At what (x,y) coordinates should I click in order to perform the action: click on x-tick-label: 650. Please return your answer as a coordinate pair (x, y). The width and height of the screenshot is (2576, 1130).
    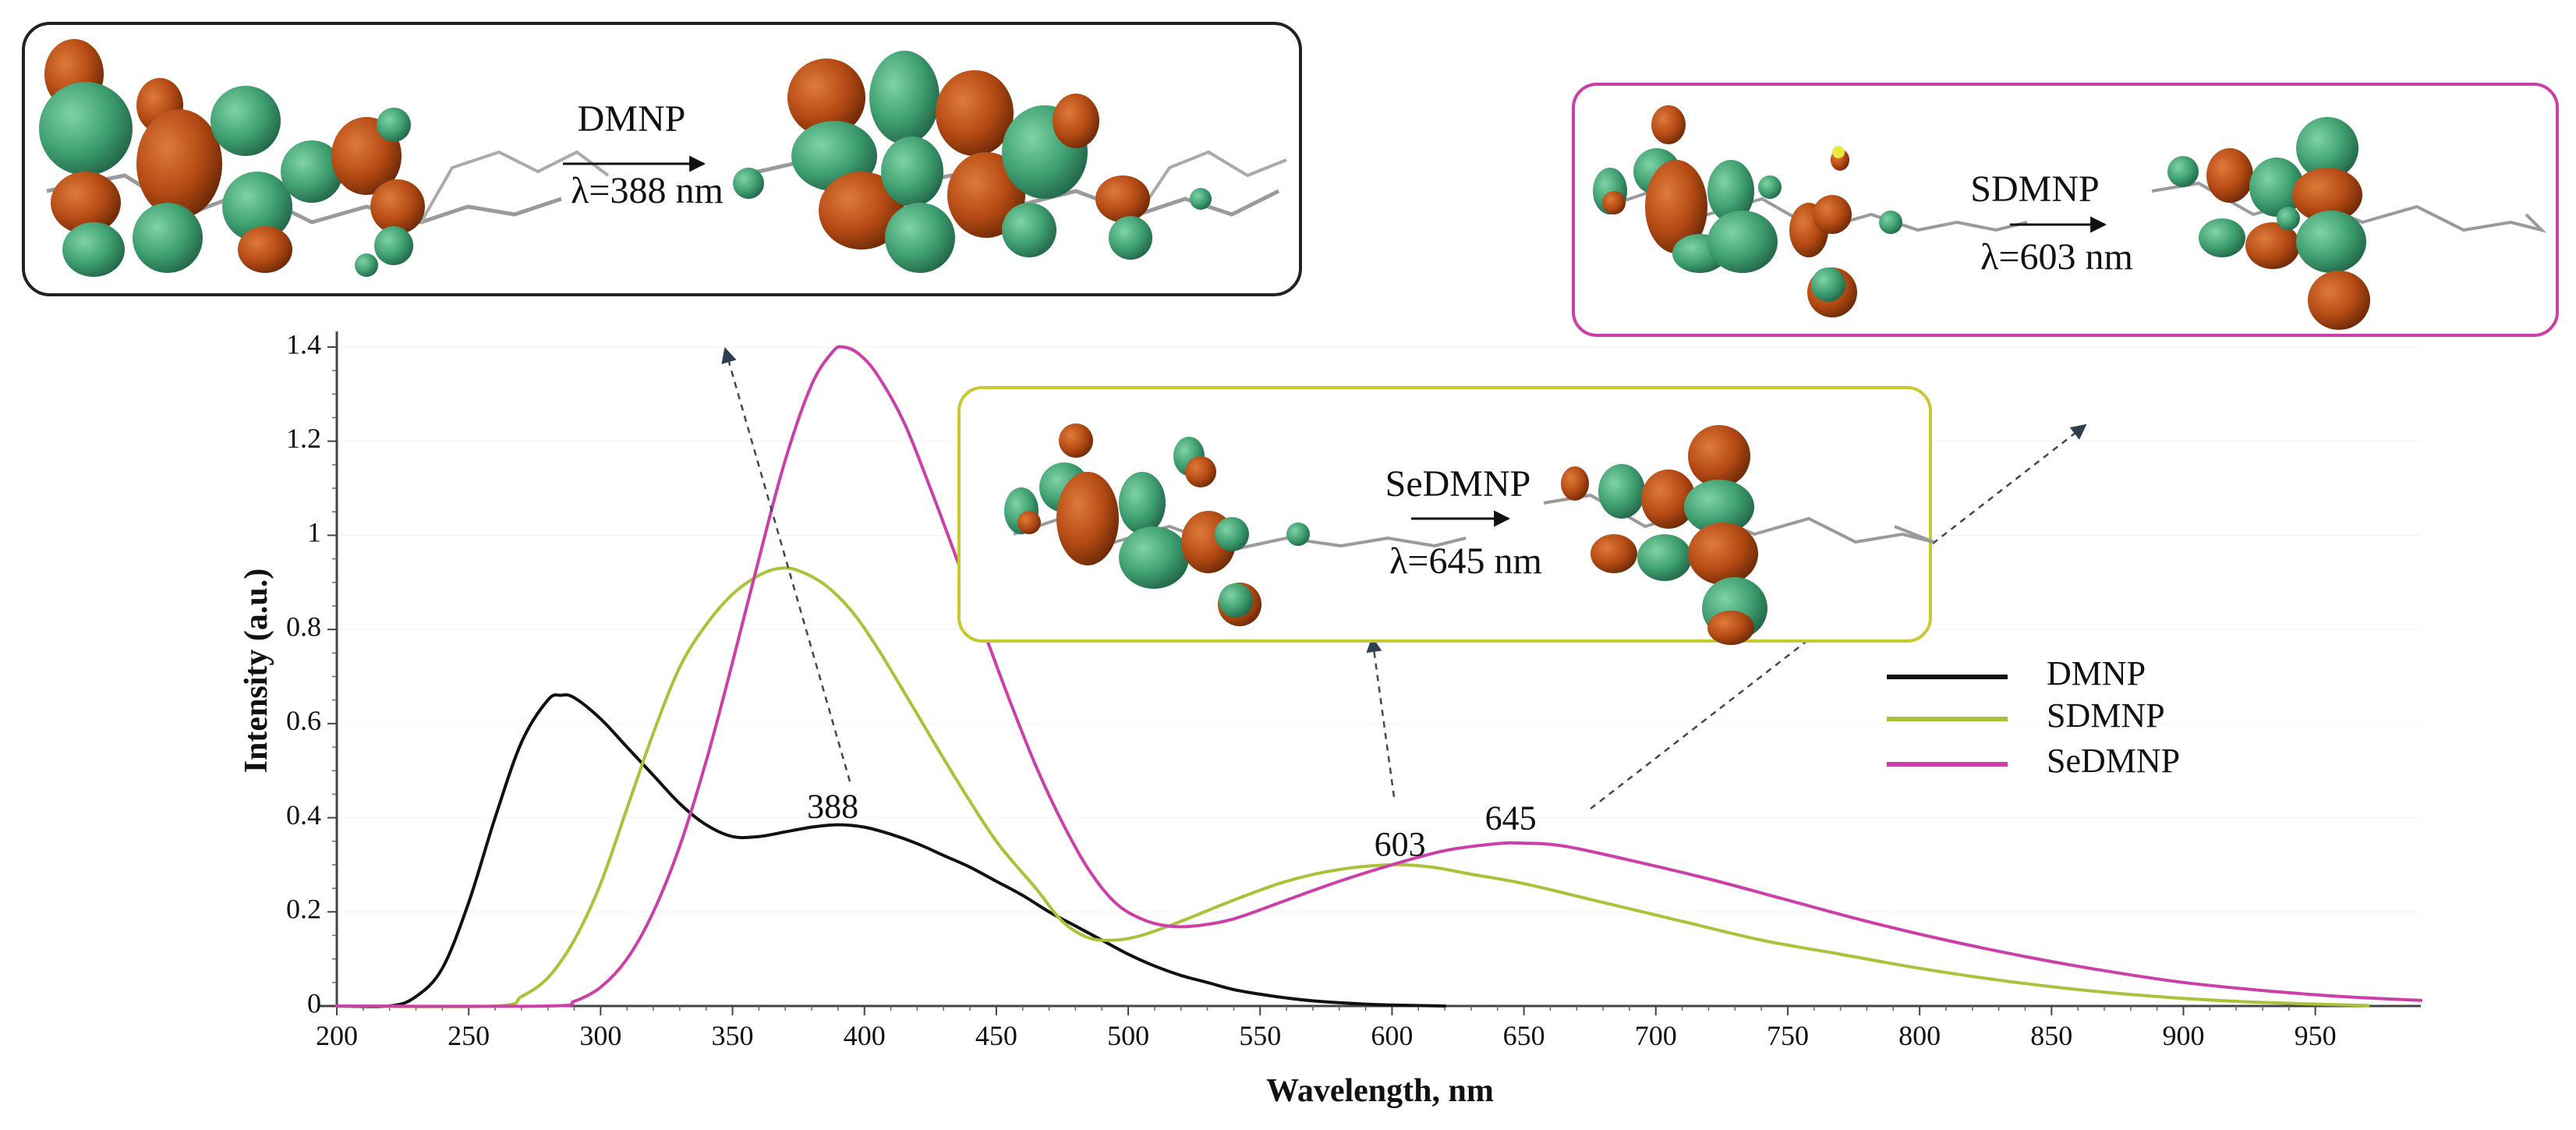
    Looking at the image, I should click on (1524, 1035).